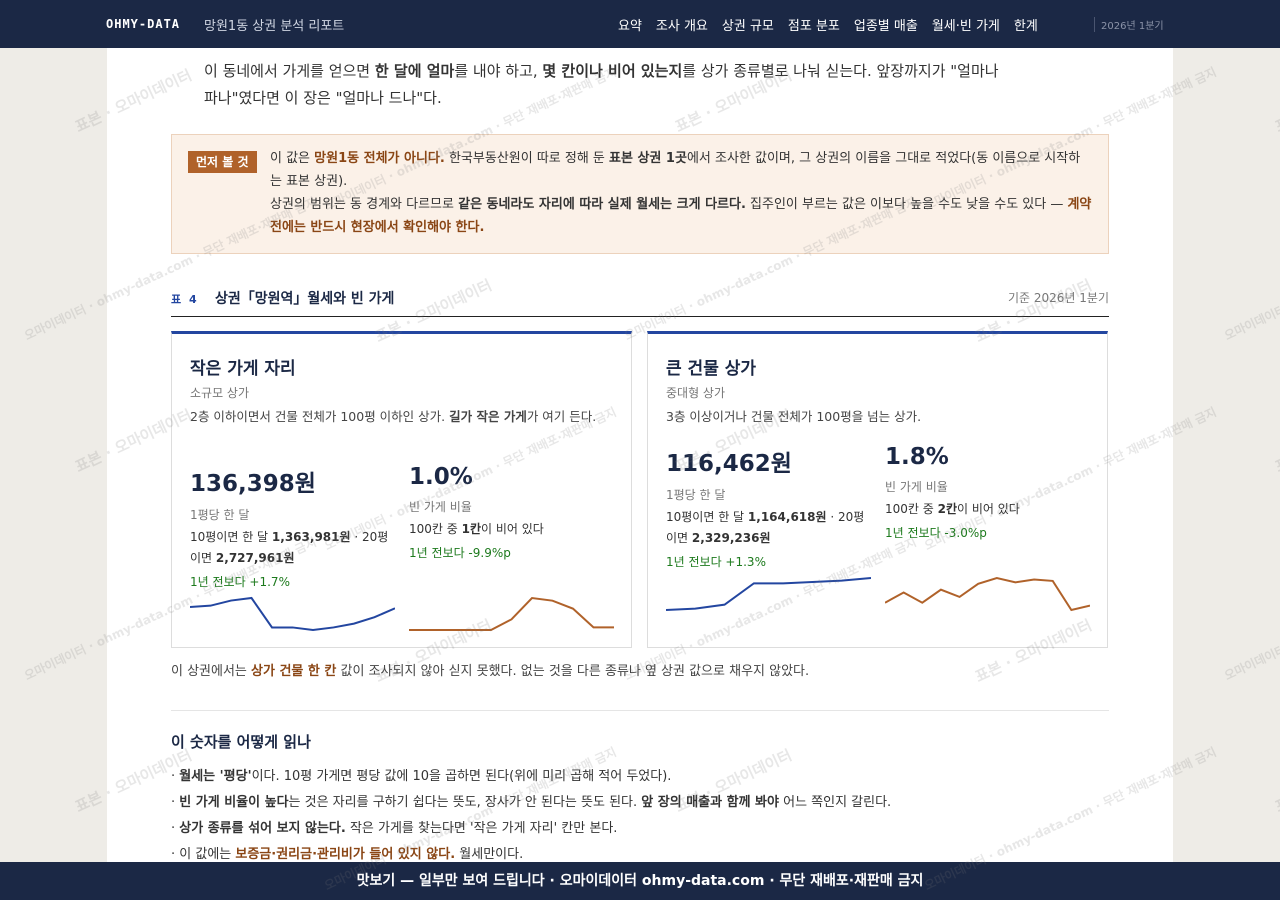  What do you see at coordinates (561, 416) in the screenshot?
I see `text: 가 여기 든다.` at bounding box center [561, 416].